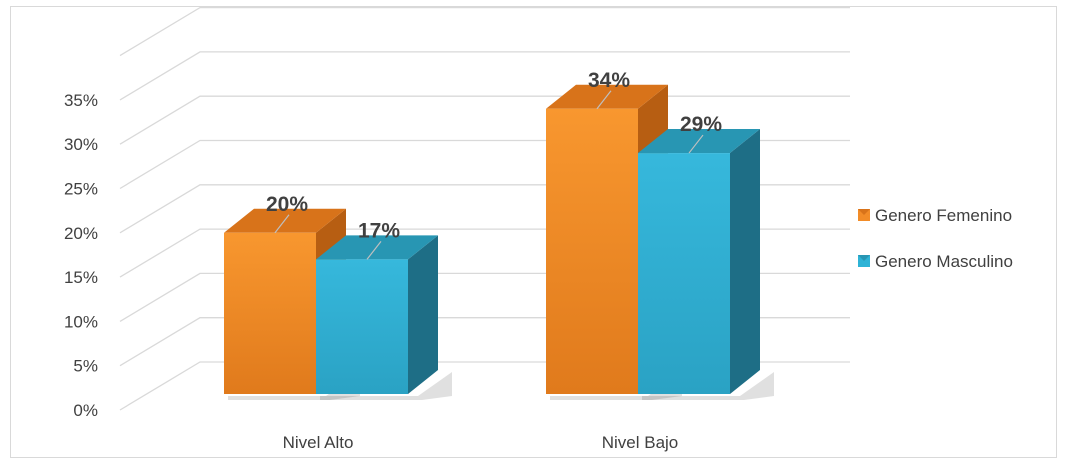  Describe the element at coordinates (81, 321) in the screenshot. I see `y-tick-label: 10%` at that location.